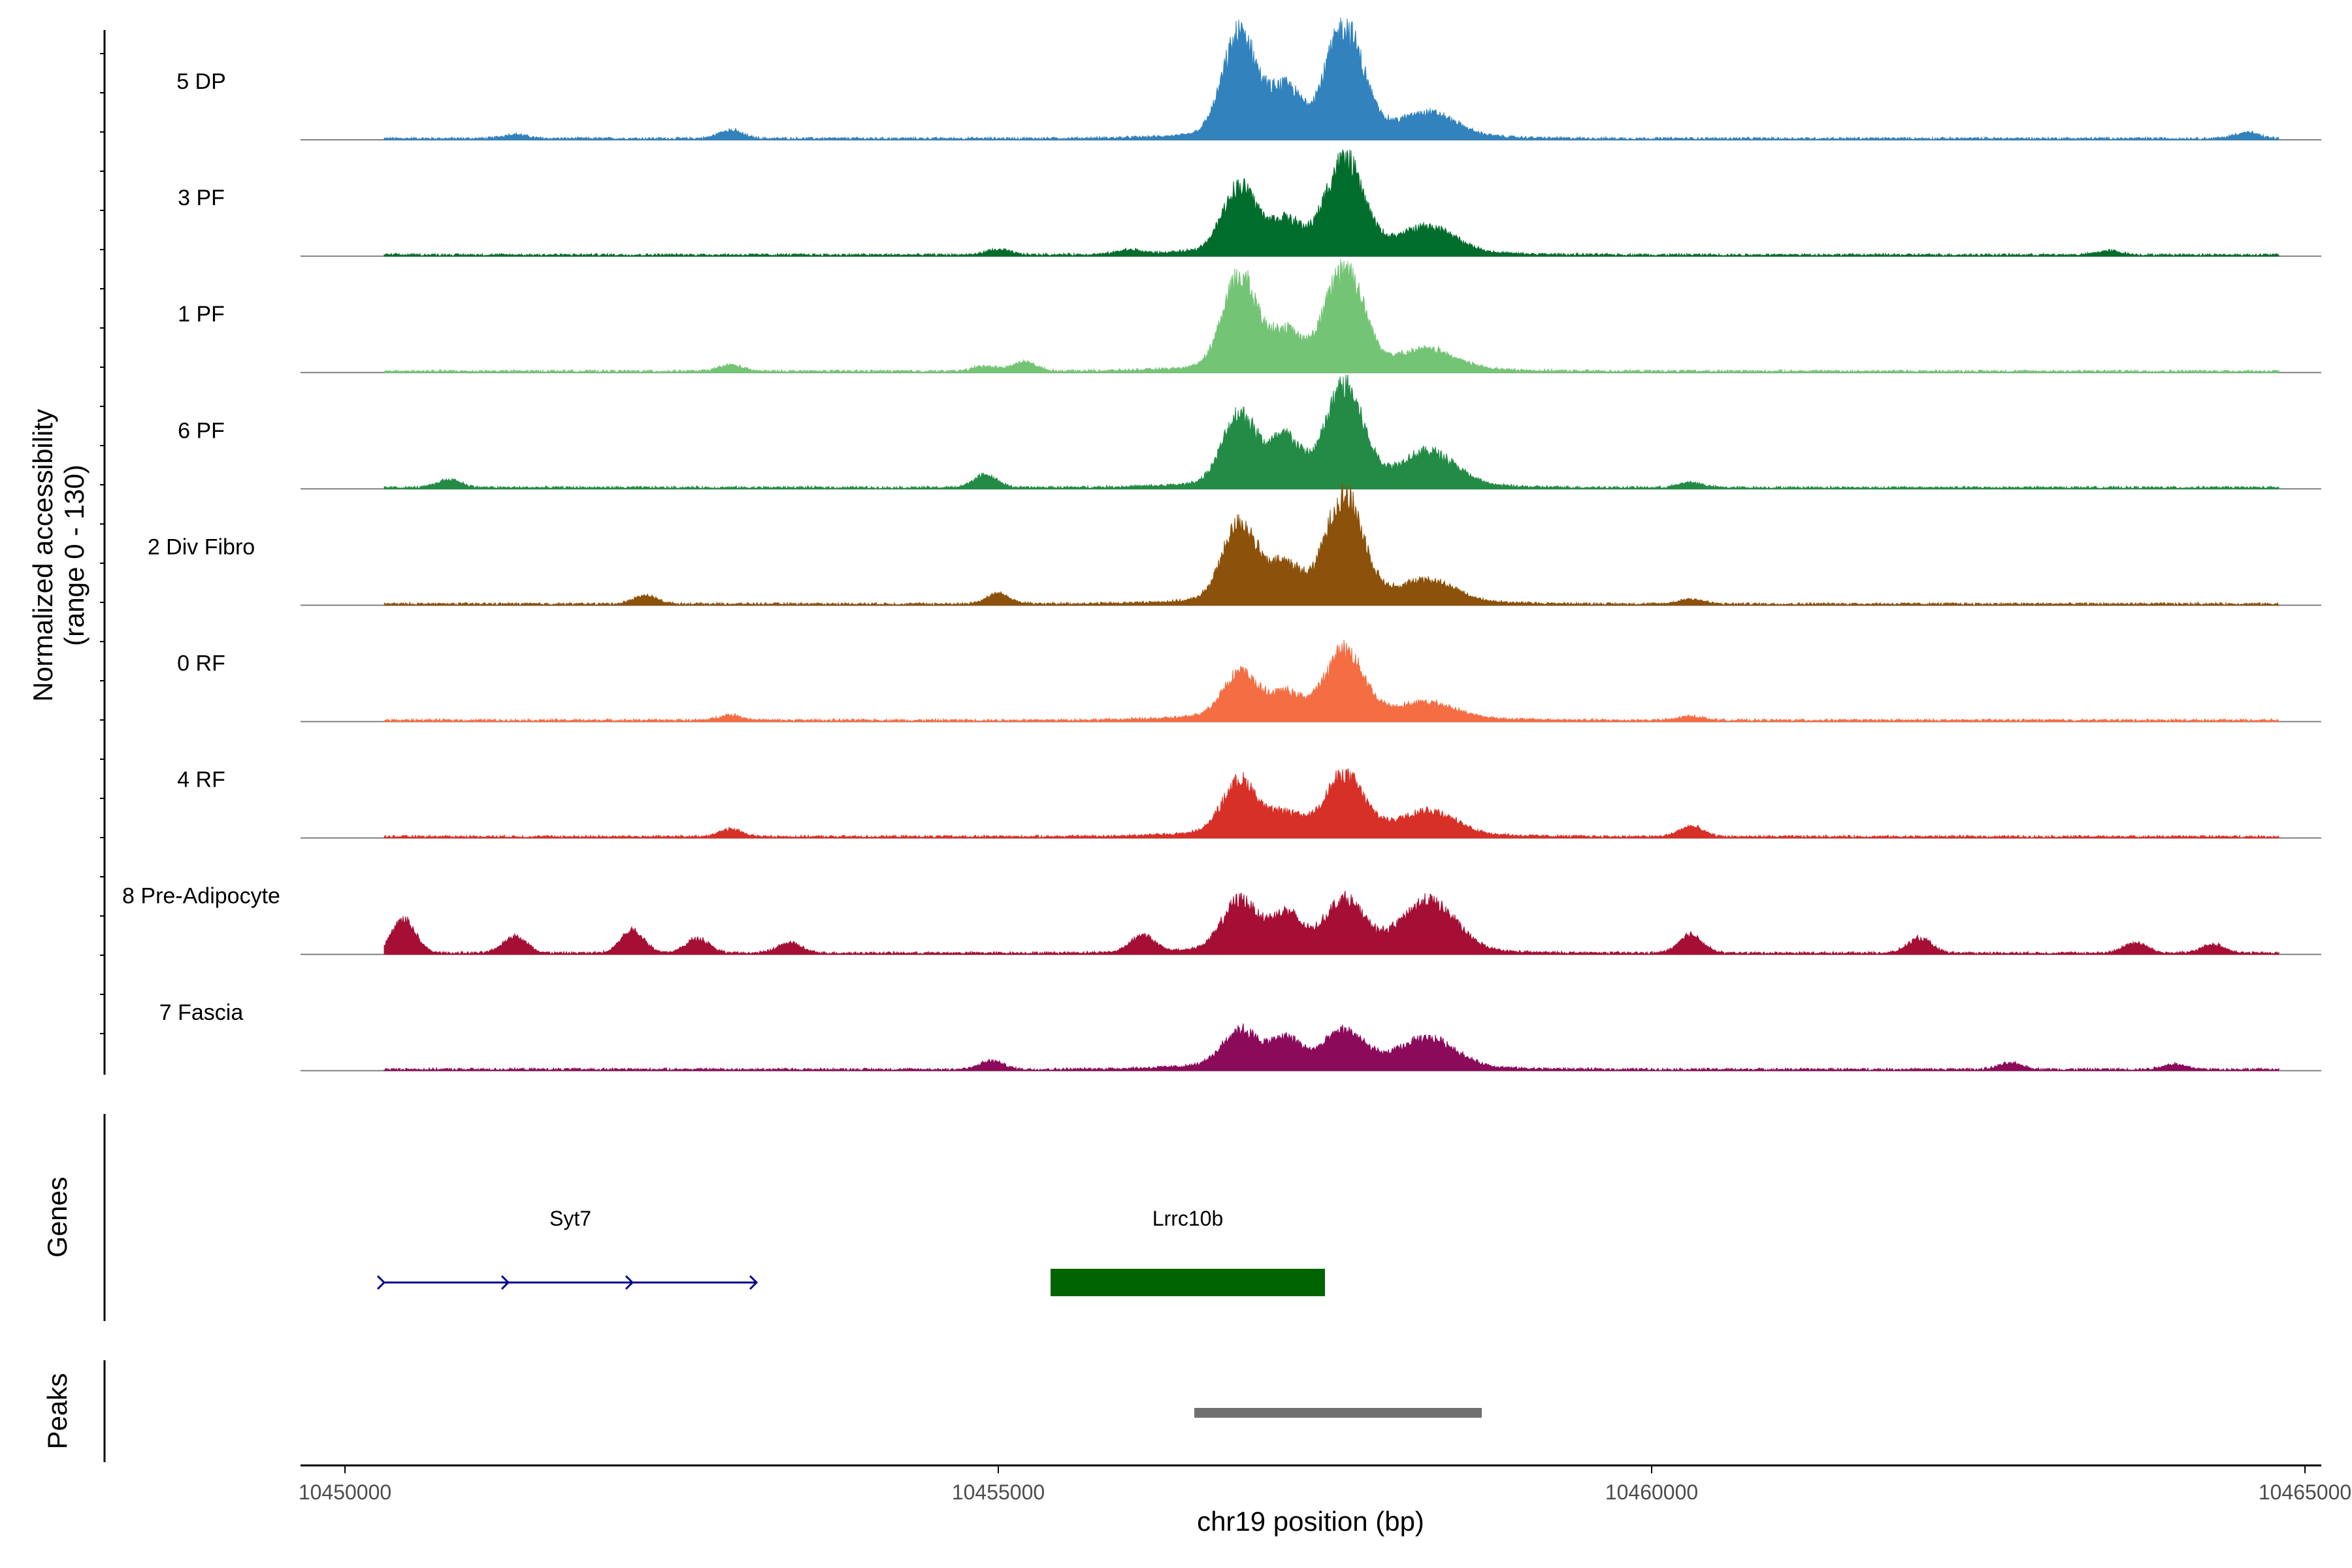 The image size is (2352, 1568). I want to click on track-1-pf: 1 PF, so click(1249, 316).